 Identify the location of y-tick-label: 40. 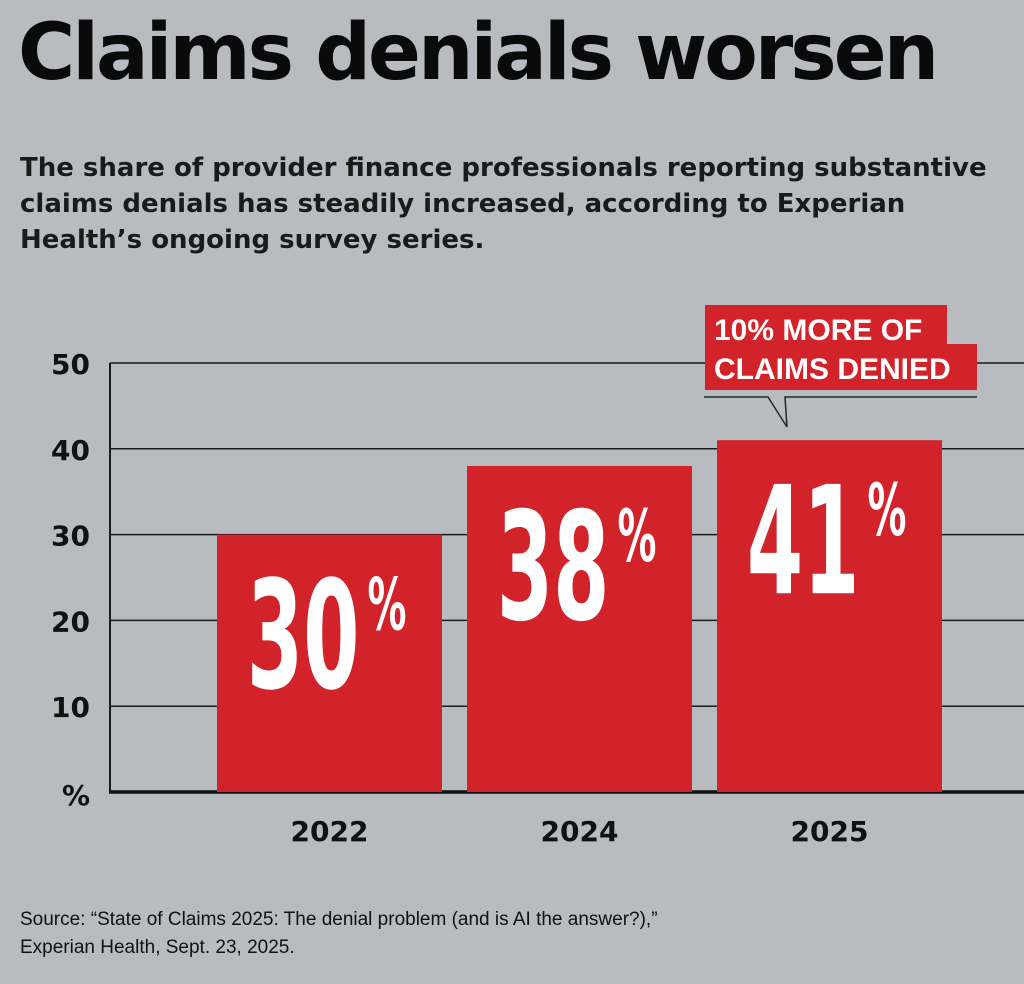
(70, 450).